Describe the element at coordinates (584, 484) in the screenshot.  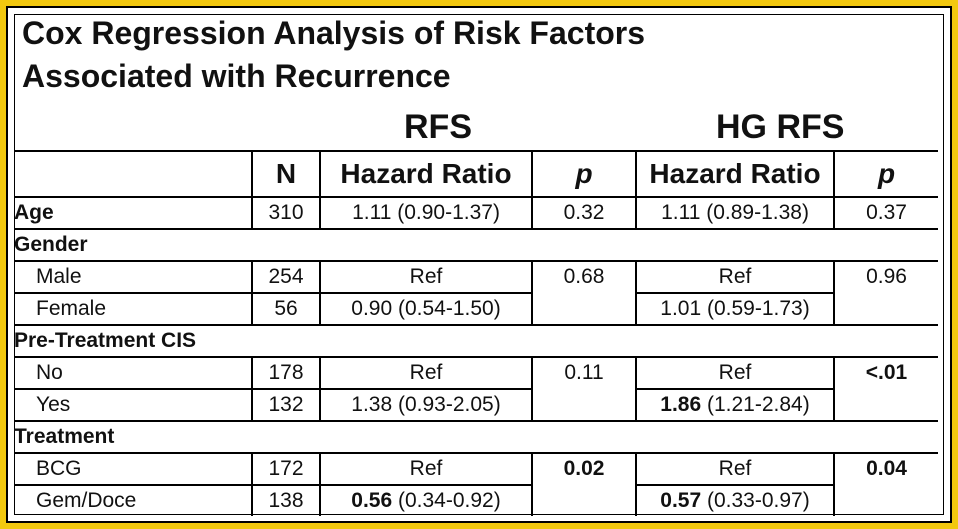
I see `cell-p-rfs: 0.02` at that location.